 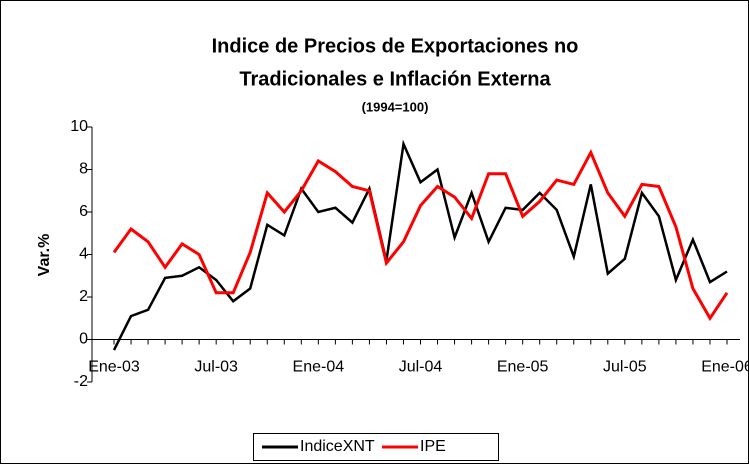 What do you see at coordinates (319, 367) in the screenshot?
I see `x-tick-label: Ene-04` at bounding box center [319, 367].